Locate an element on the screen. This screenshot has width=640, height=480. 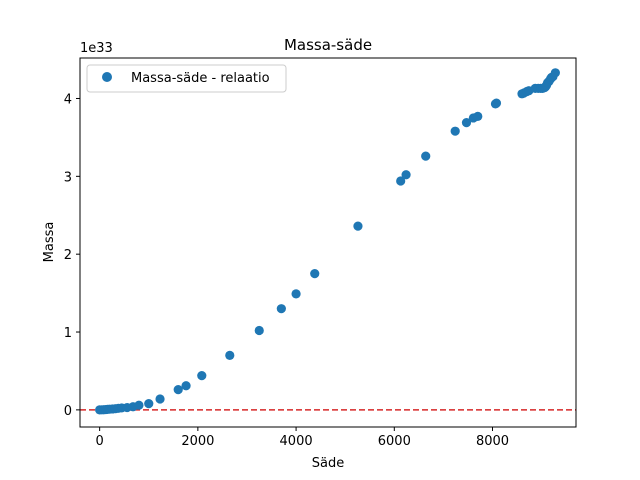
y-tick-label: 0 is located at coordinates (68, 411).